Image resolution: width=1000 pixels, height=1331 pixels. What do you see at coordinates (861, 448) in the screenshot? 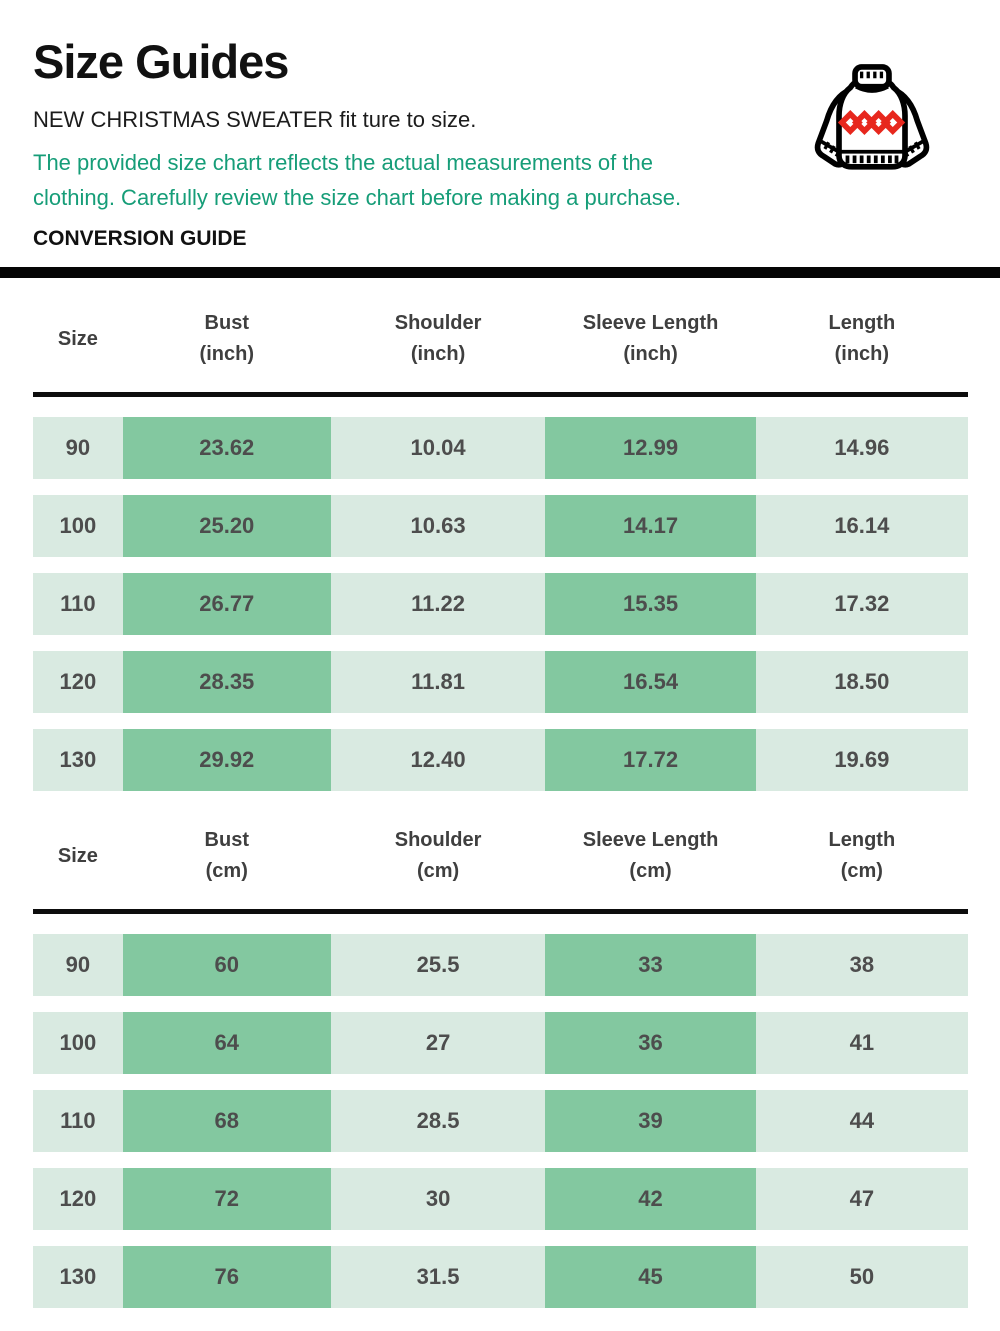
I see `cell-length-90: 14.96` at bounding box center [861, 448].